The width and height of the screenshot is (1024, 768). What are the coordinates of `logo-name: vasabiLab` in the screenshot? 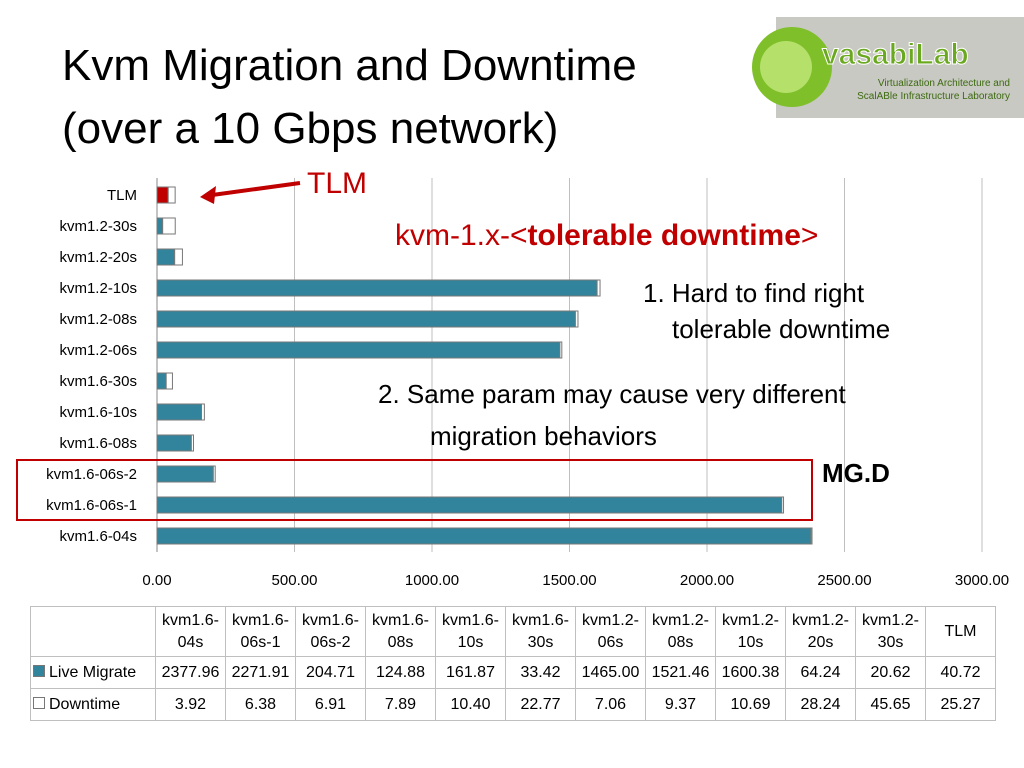 It's located at (895, 54).